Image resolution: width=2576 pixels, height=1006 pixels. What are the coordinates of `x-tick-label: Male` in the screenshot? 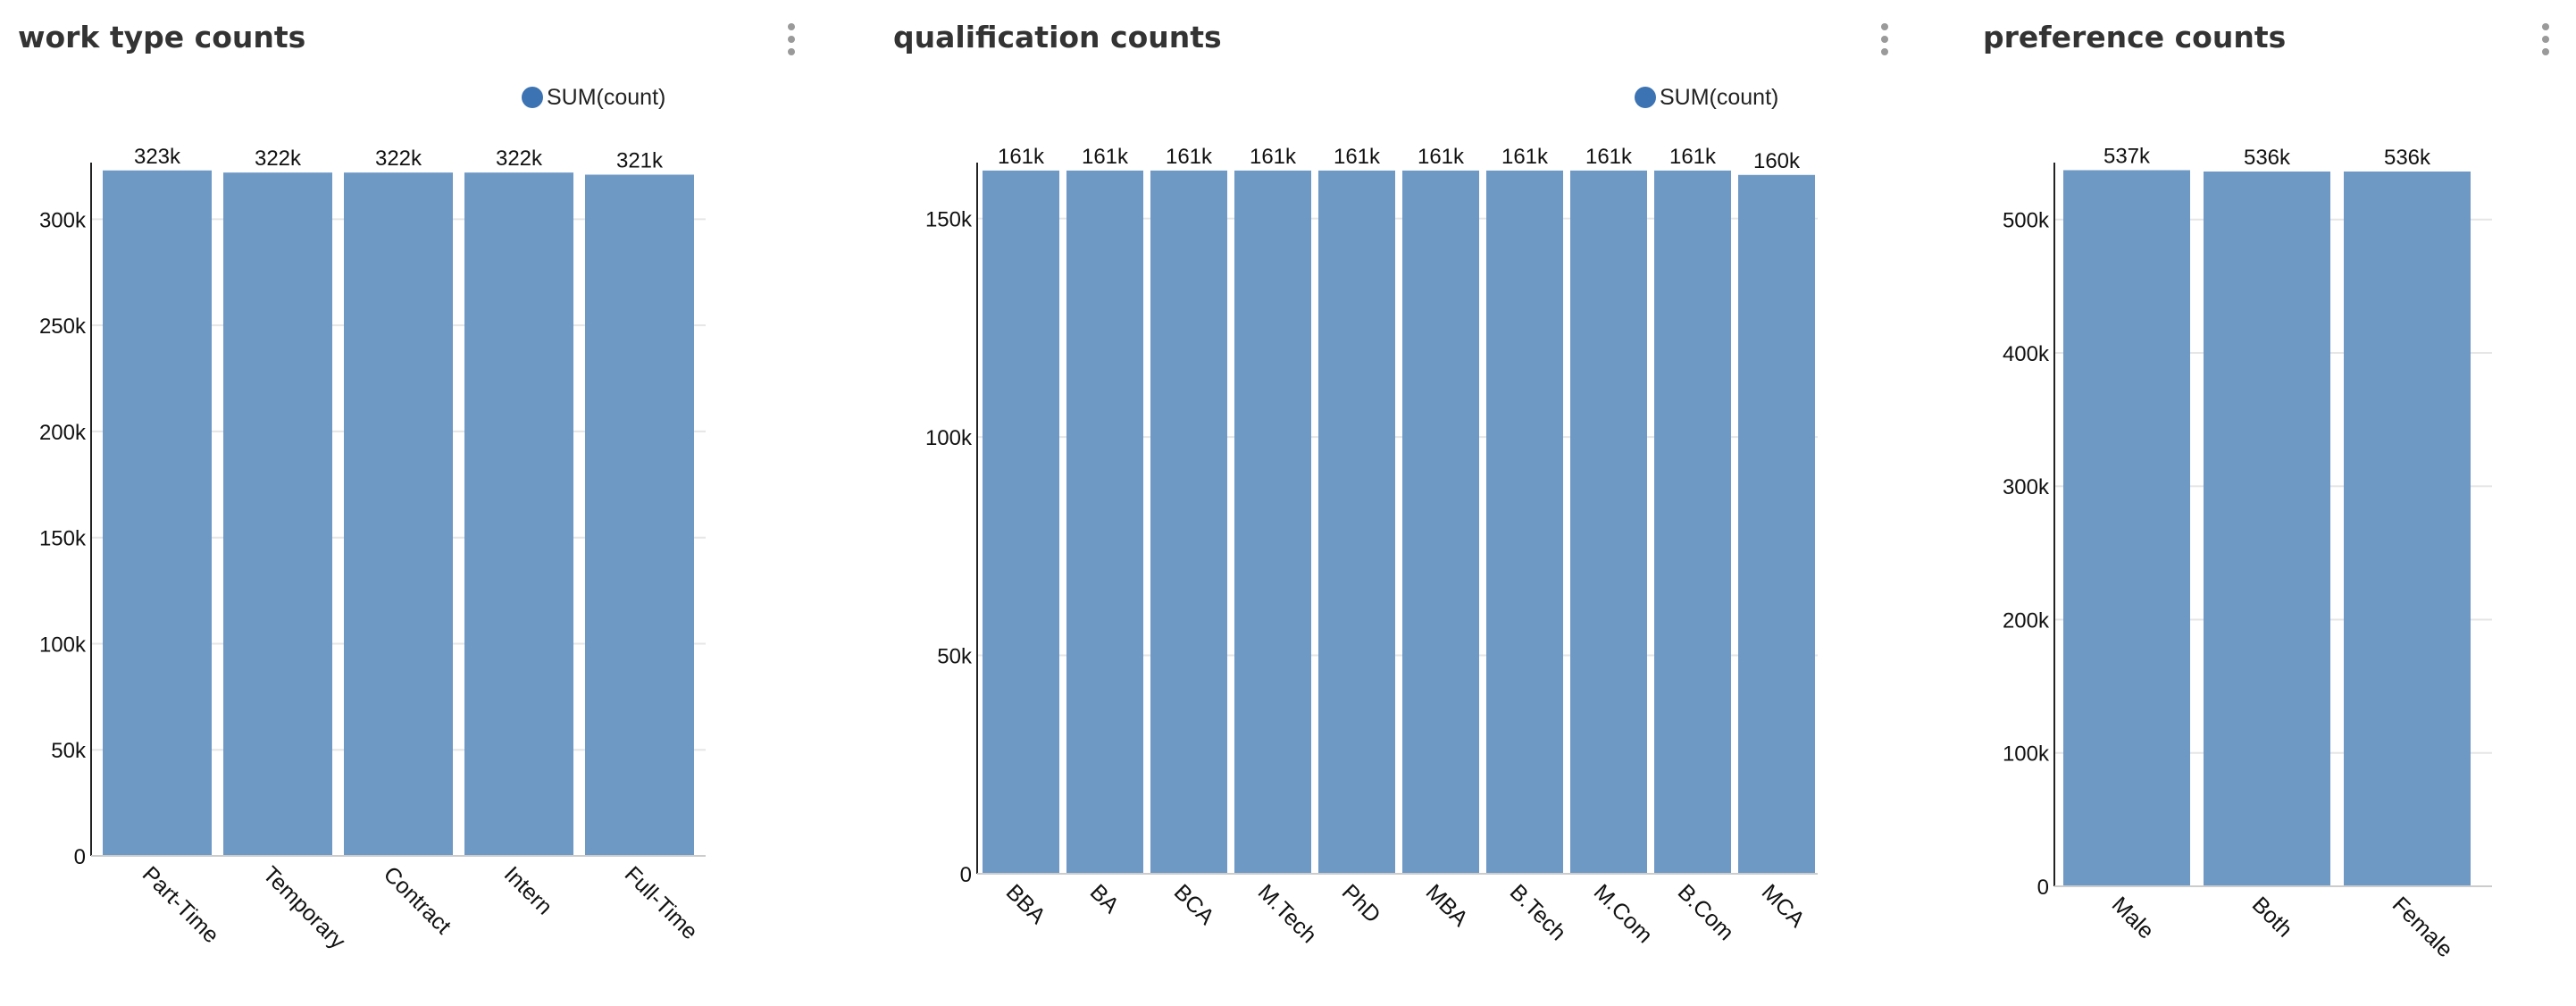 It's located at (2133, 917).